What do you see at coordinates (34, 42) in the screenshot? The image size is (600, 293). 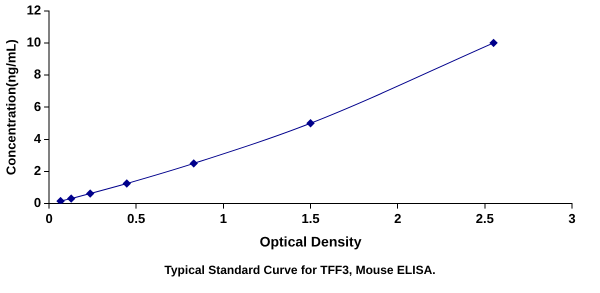 I see `y-tick-label: 10` at bounding box center [34, 42].